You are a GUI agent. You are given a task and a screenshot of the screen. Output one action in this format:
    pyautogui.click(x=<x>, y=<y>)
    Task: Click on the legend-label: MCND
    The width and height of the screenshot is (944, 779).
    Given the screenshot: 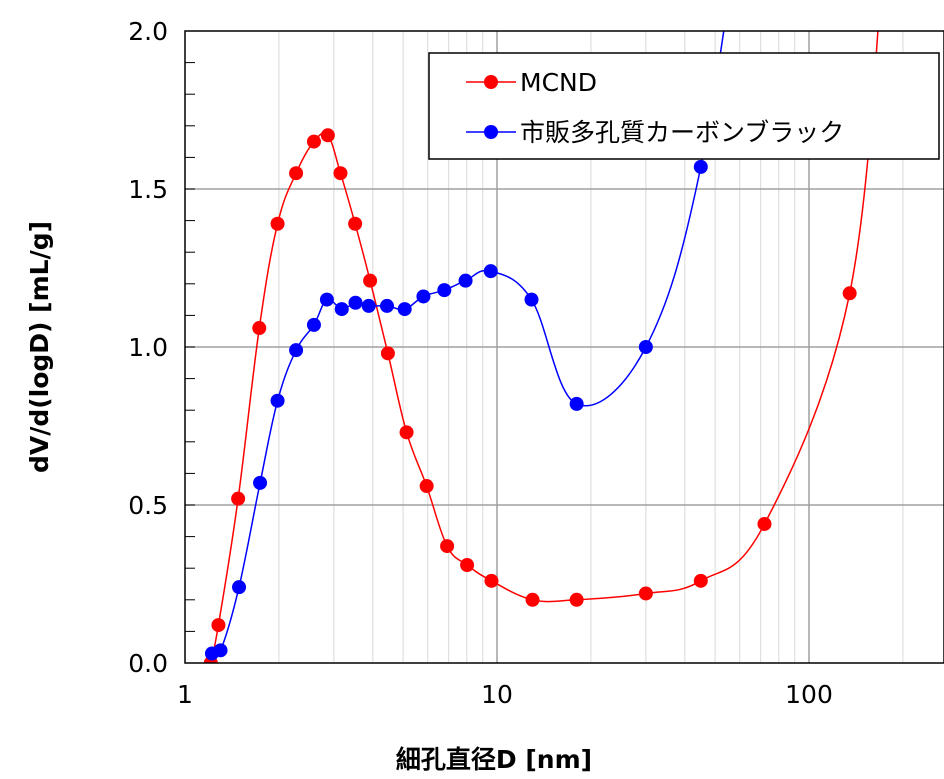 What is the action you would take?
    pyautogui.click(x=558, y=82)
    